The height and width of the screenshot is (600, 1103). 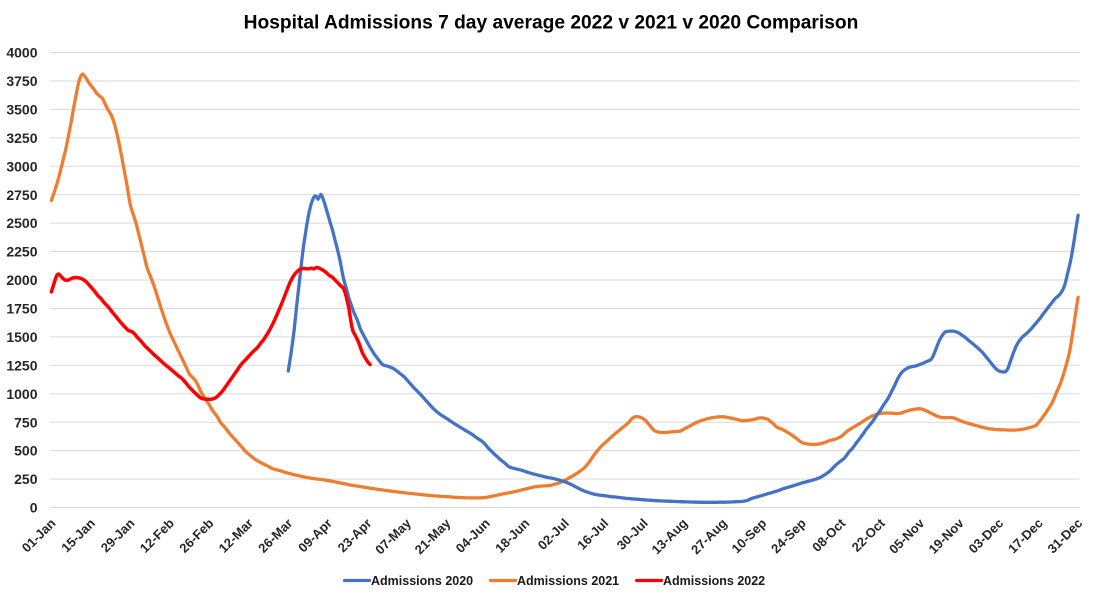 I want to click on svg-text: Admissions 2020, so click(x=422, y=581).